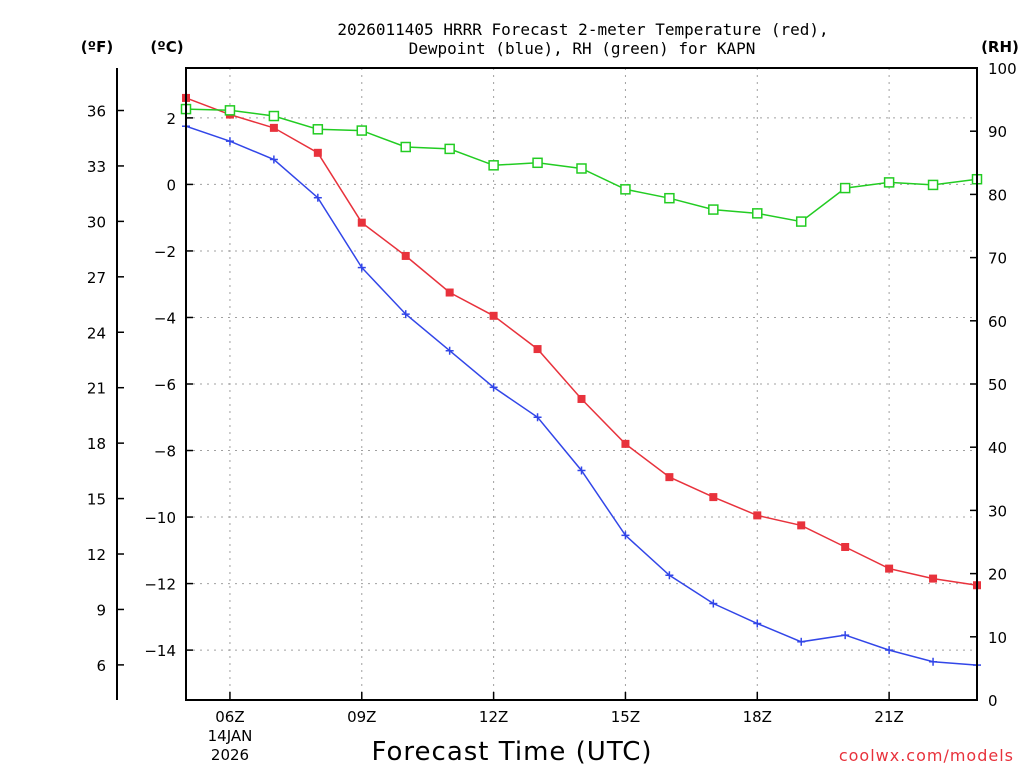  I want to click on celsius-tick-label: 0, so click(171, 185).